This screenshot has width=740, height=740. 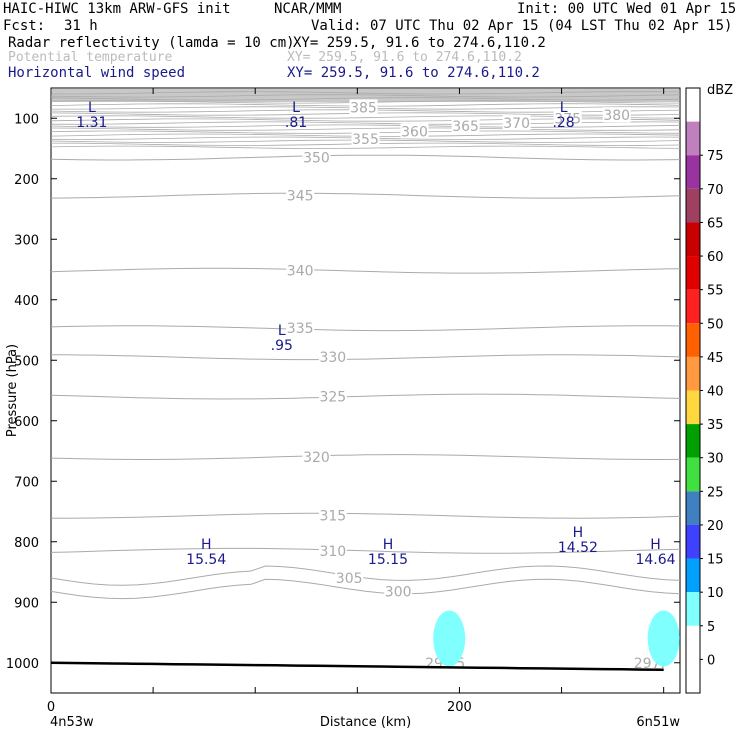 I want to click on theta-label: 370, so click(x=516, y=124).